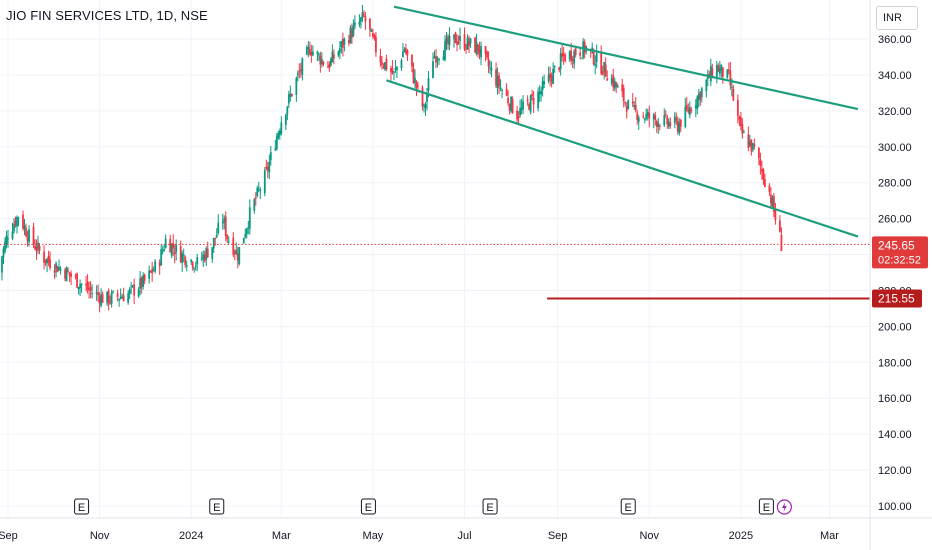 The height and width of the screenshot is (550, 932). Describe the element at coordinates (895, 148) in the screenshot. I see `y-tick-label: 300.00` at that location.